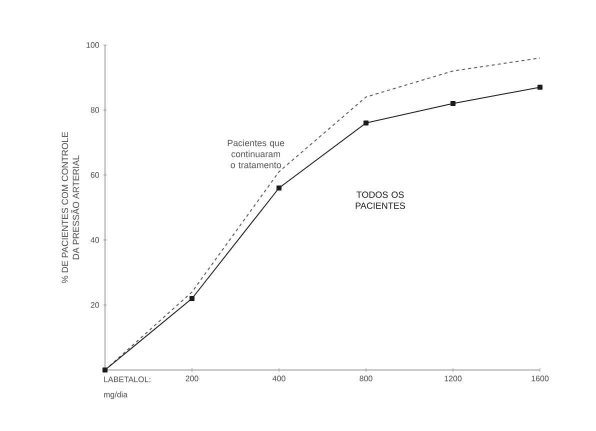  I want to click on y-tick-label: 40, so click(95, 240).